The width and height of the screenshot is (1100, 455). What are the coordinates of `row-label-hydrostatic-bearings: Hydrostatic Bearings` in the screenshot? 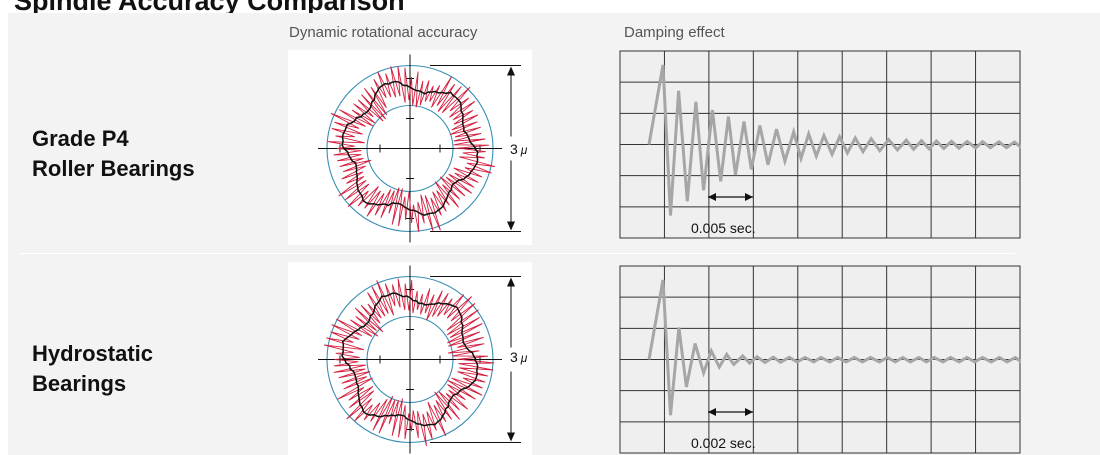 It's located at (92, 369).